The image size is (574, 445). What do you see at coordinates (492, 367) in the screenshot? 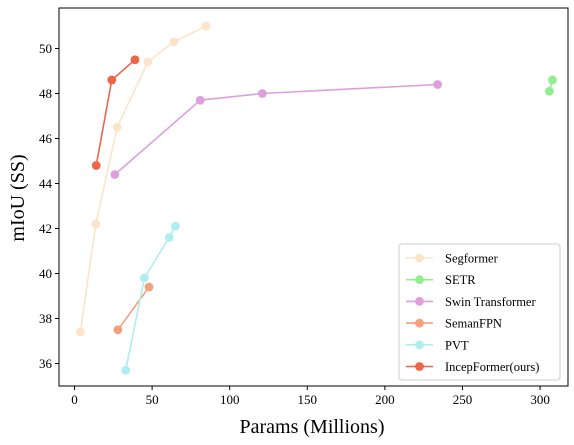
I see `legend-label-5: IncepFormer(ours)` at bounding box center [492, 367].